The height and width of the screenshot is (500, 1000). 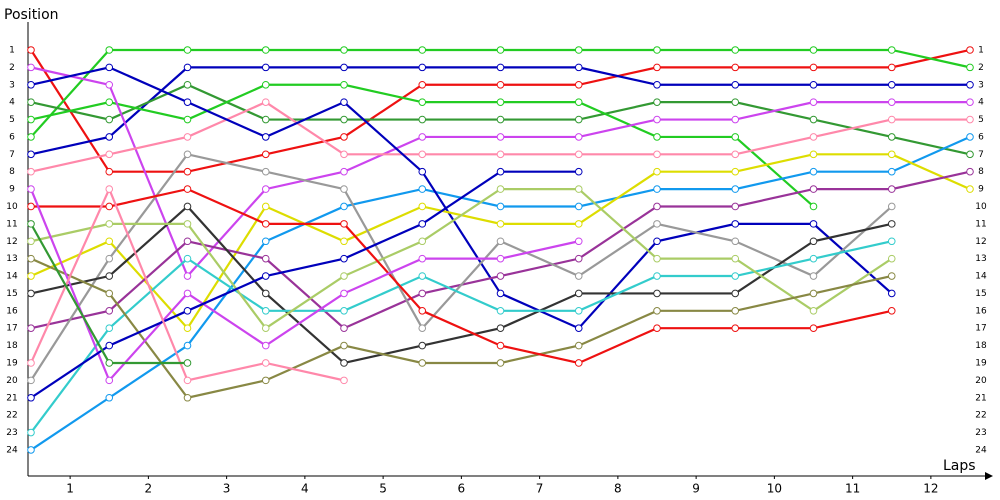 I want to click on y-tick-label: 3, so click(x=12, y=85).